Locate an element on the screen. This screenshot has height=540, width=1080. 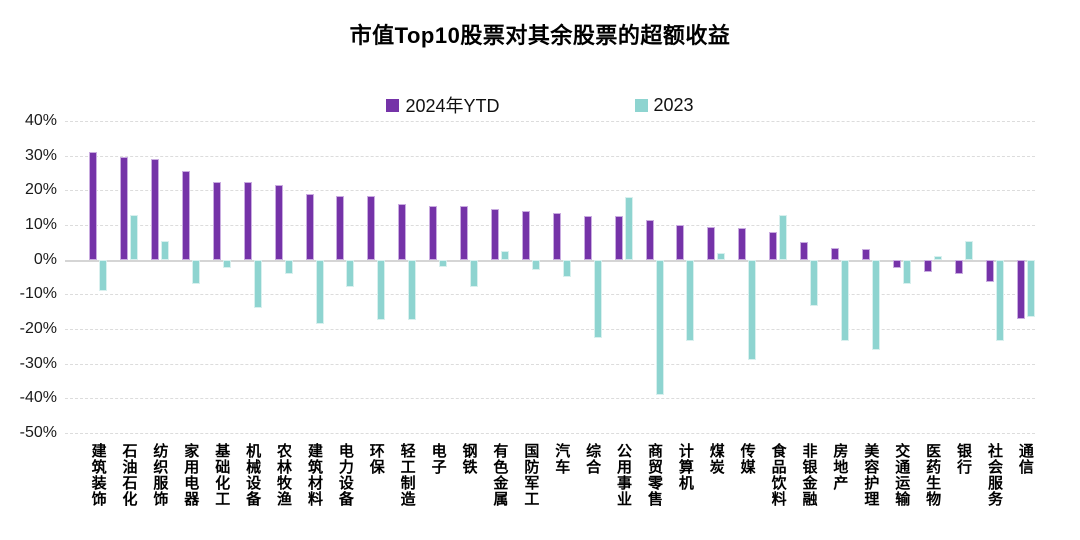
x-axis-label: 电子 is located at coordinates (438, 459).